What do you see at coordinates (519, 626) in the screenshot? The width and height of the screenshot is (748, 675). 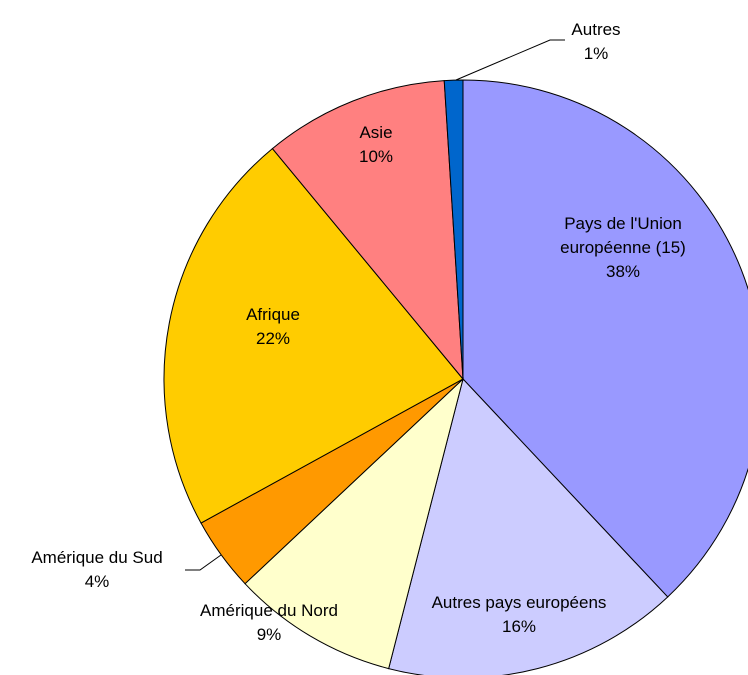 I see `value-label: 16%` at bounding box center [519, 626].